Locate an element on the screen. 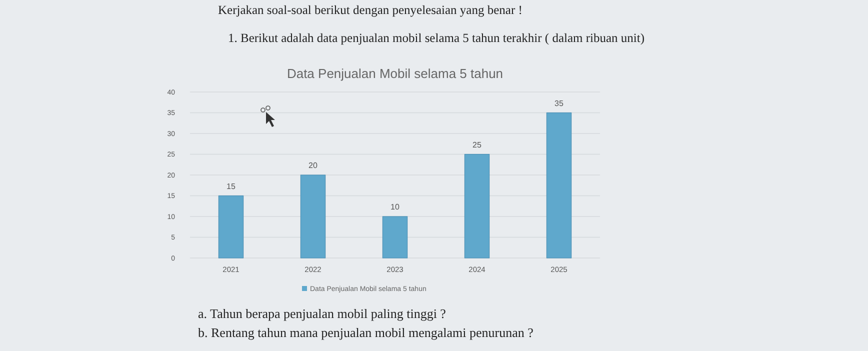  data-label: 15 is located at coordinates (231, 186).